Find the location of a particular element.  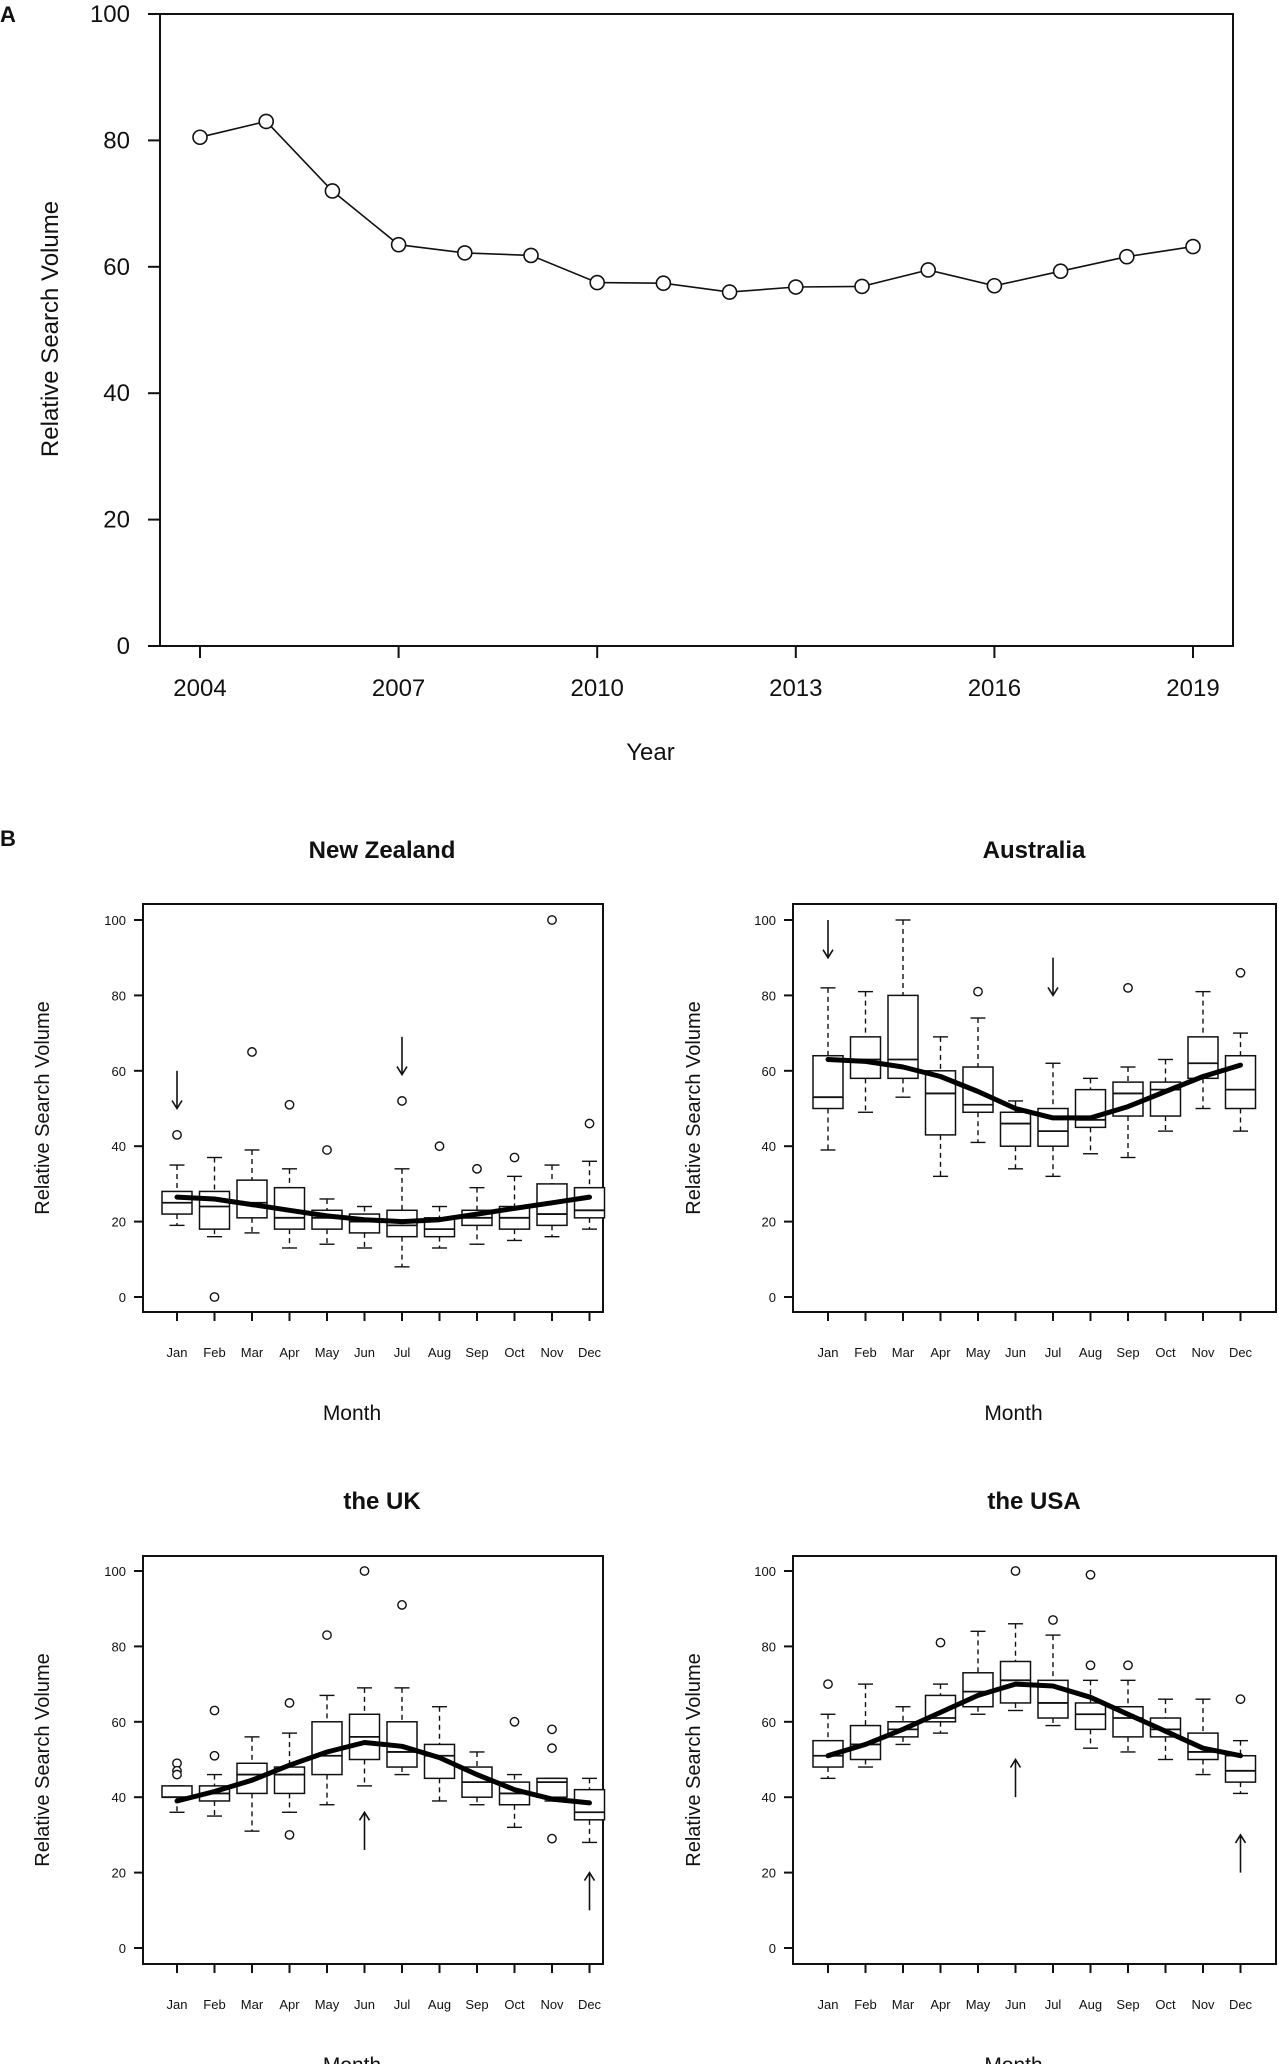

x-tick-label: Dec is located at coordinates (1241, 1352).